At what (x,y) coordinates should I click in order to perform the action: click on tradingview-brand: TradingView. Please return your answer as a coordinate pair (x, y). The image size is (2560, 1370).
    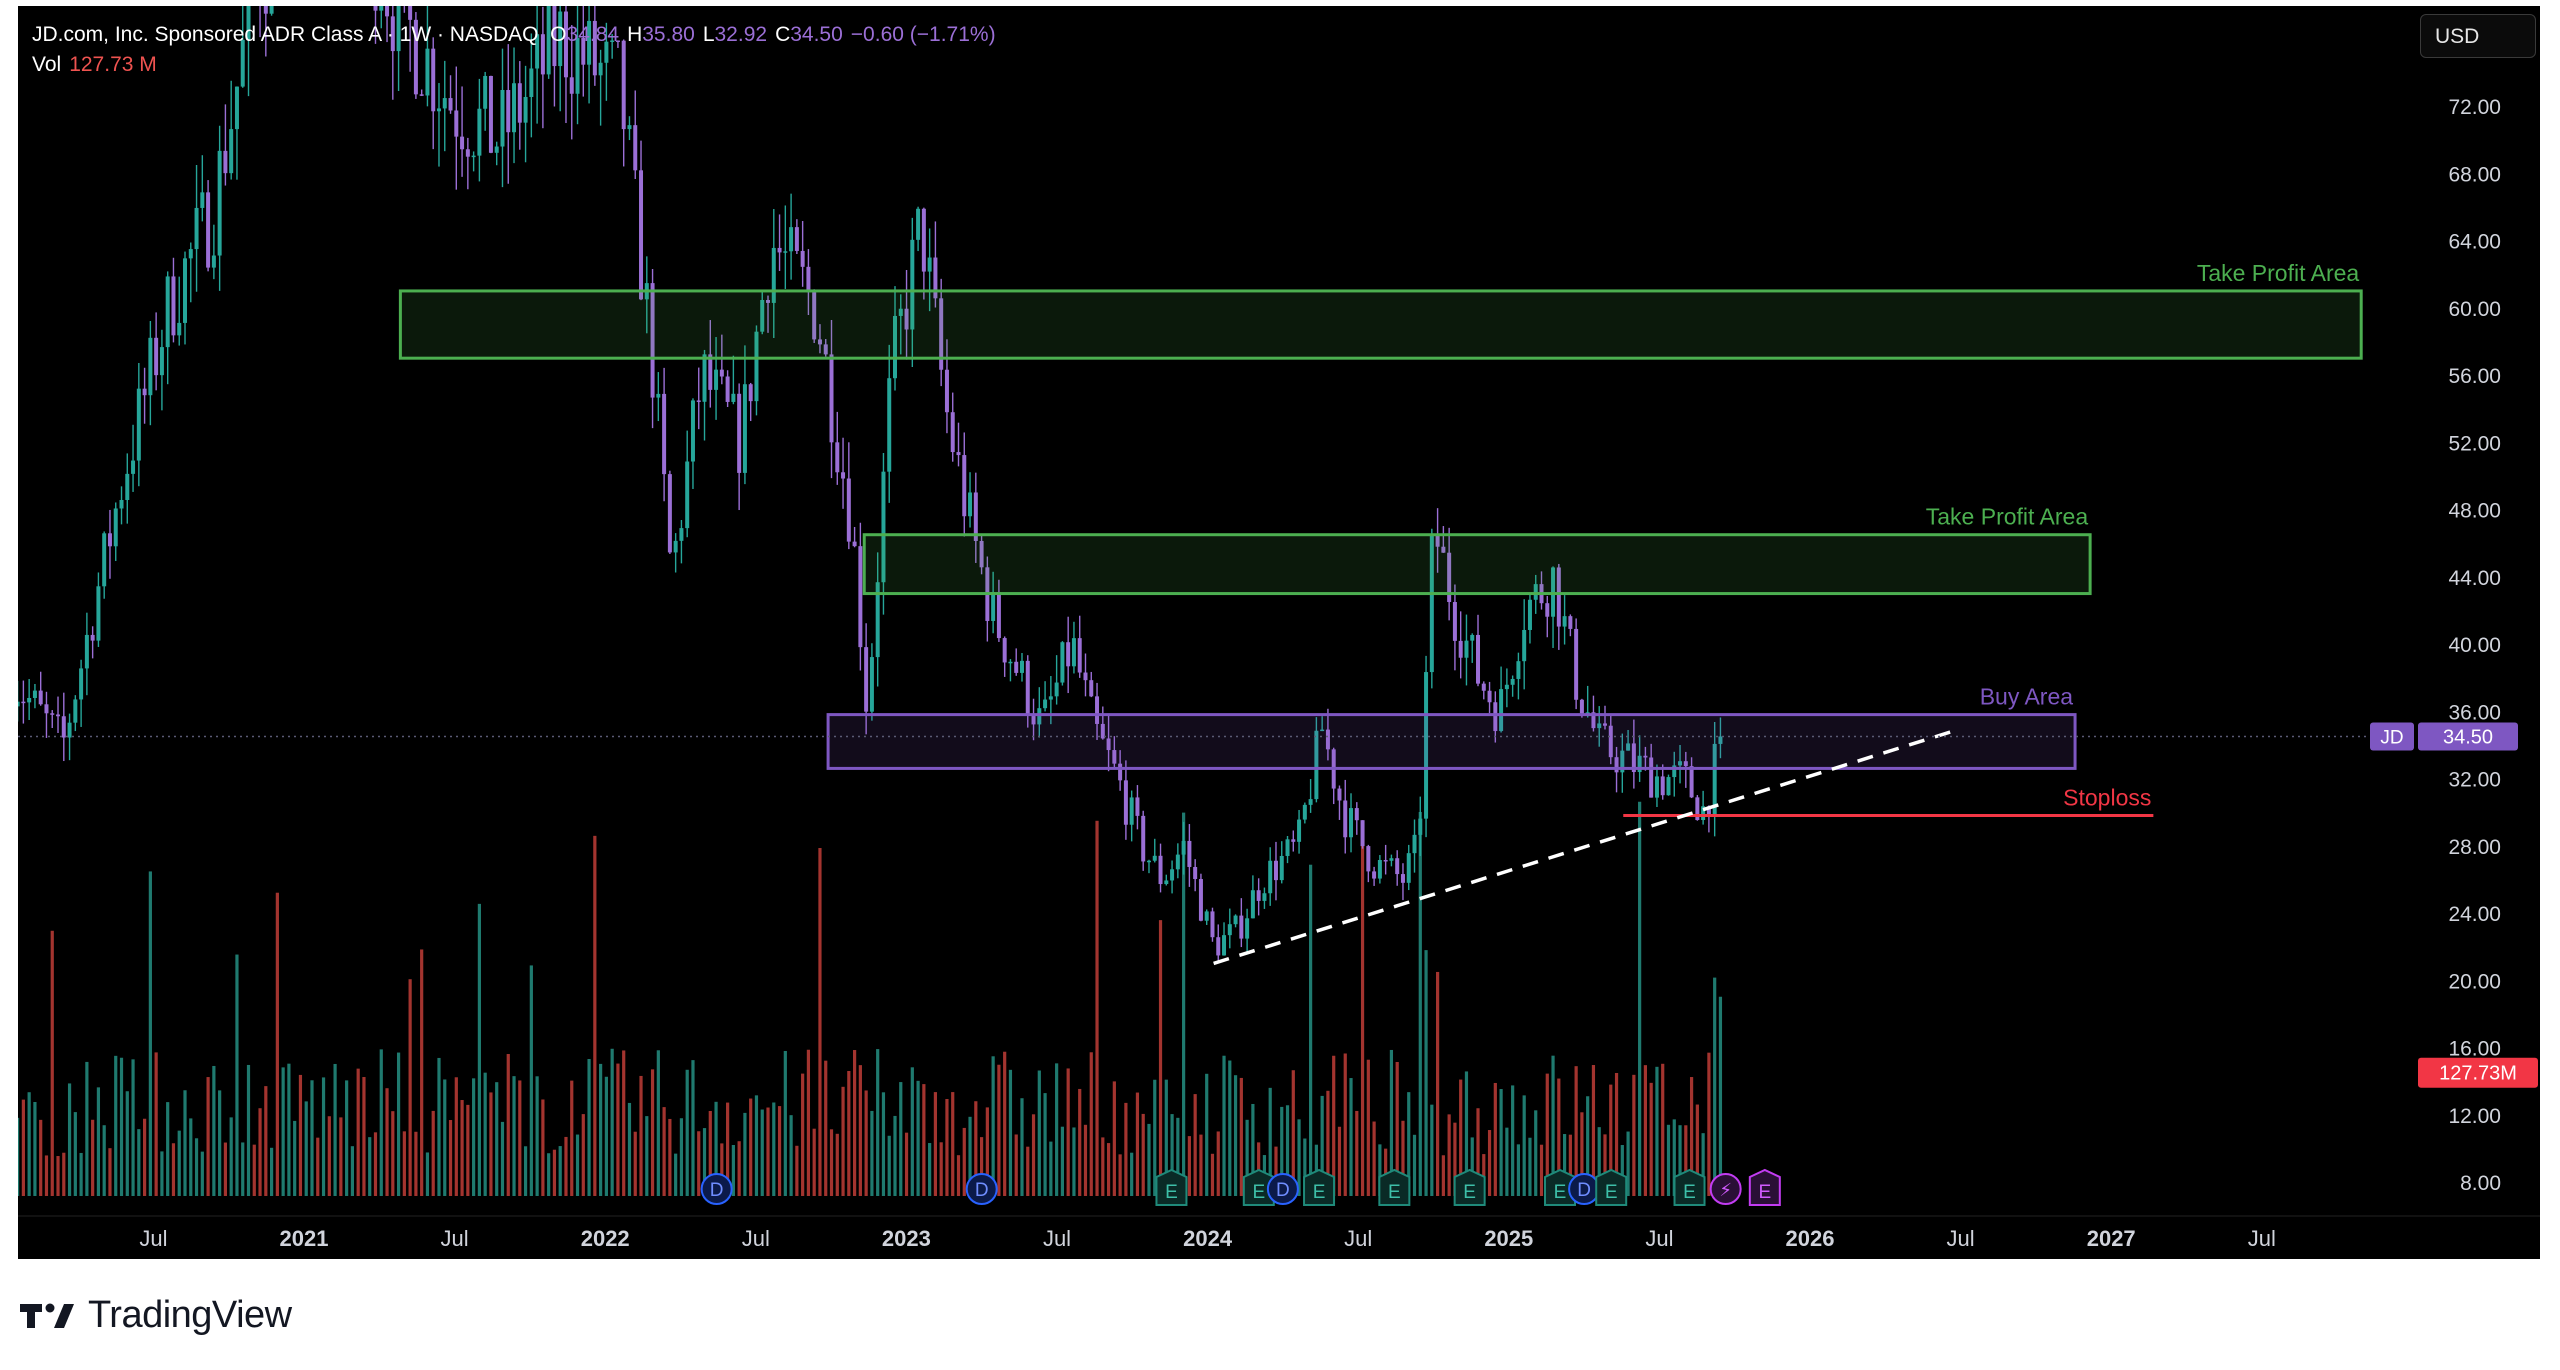
    Looking at the image, I should click on (156, 1315).